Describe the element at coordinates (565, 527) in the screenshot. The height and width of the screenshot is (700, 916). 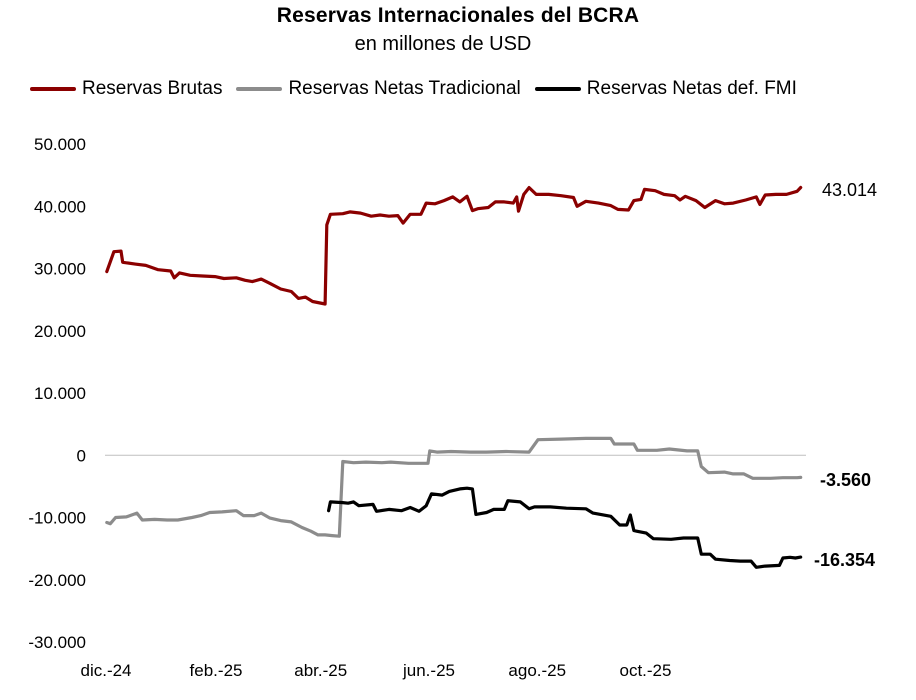
I see `series-line-reservas-netas-fmi` at that location.